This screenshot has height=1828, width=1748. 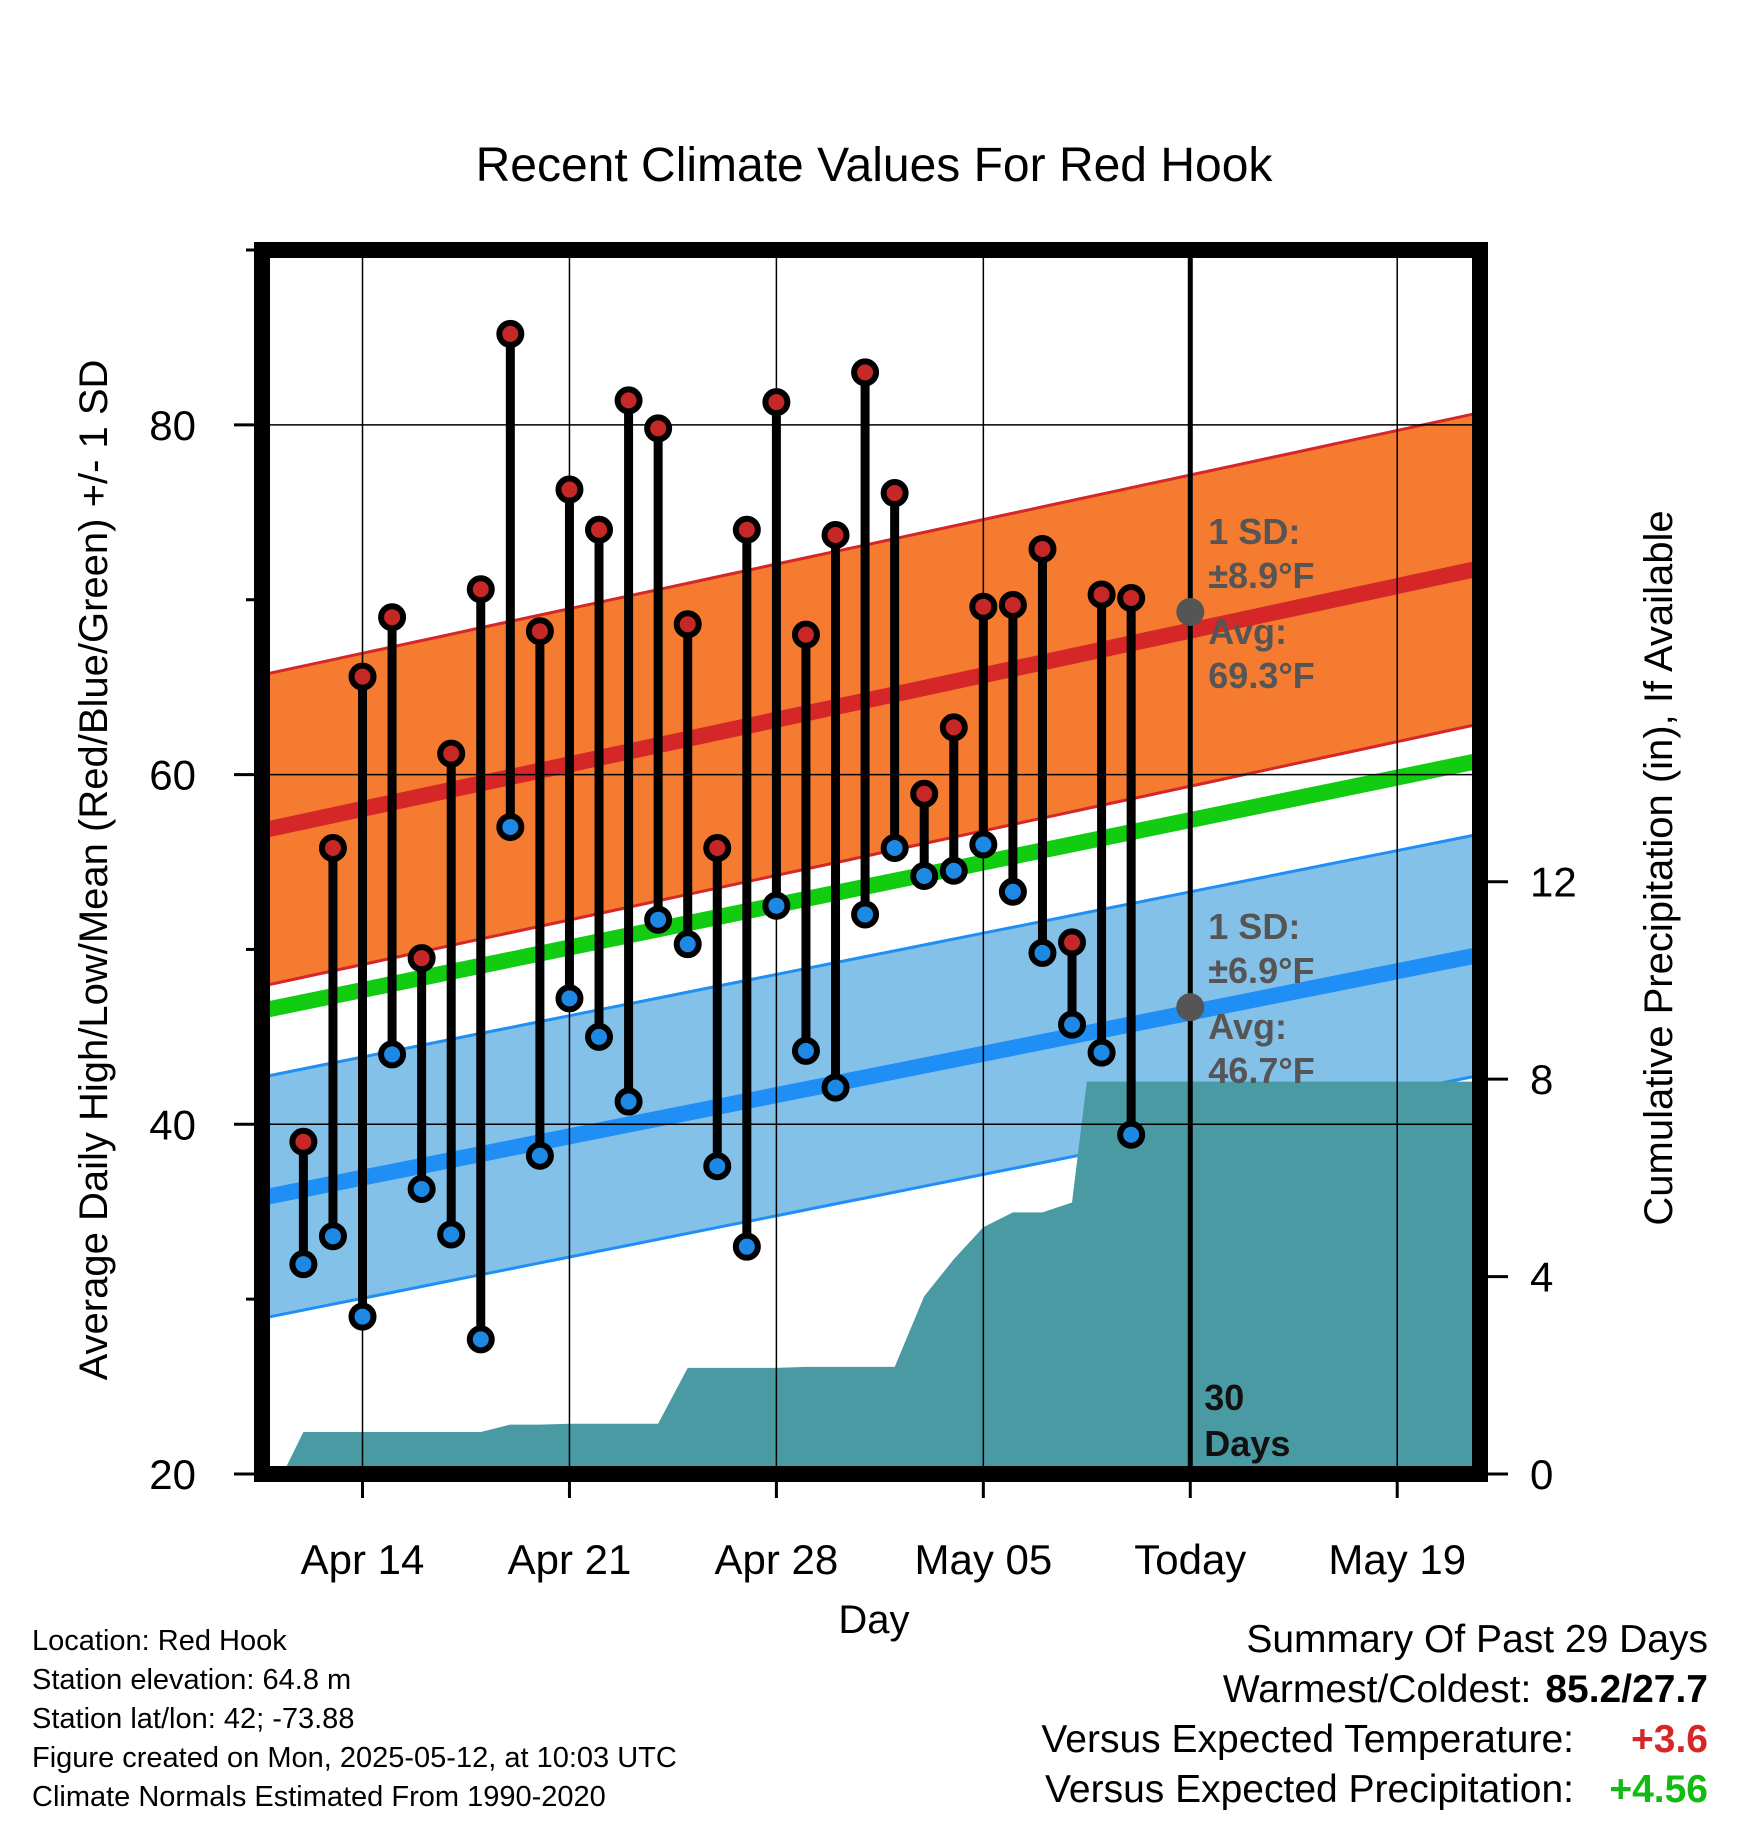 What do you see at coordinates (871, 885) in the screenshot?
I see `normal-mean-line` at bounding box center [871, 885].